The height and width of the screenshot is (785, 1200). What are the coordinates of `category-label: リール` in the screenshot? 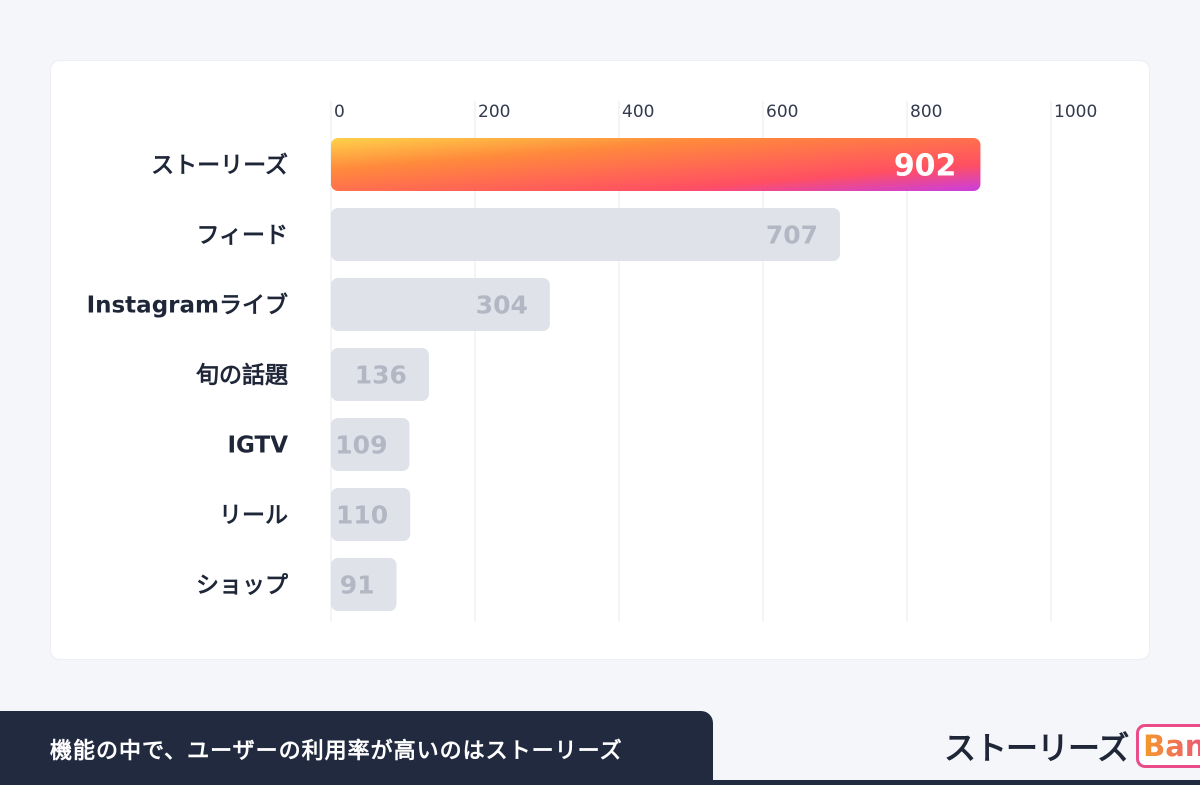 It's located at (253, 516).